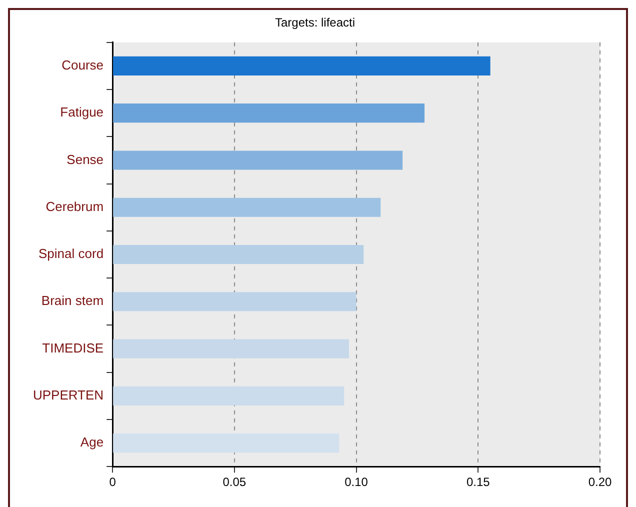 Image resolution: width=636 pixels, height=507 pixels. Describe the element at coordinates (73, 348) in the screenshot. I see `y-tick-label: TIMEDISE` at that location.